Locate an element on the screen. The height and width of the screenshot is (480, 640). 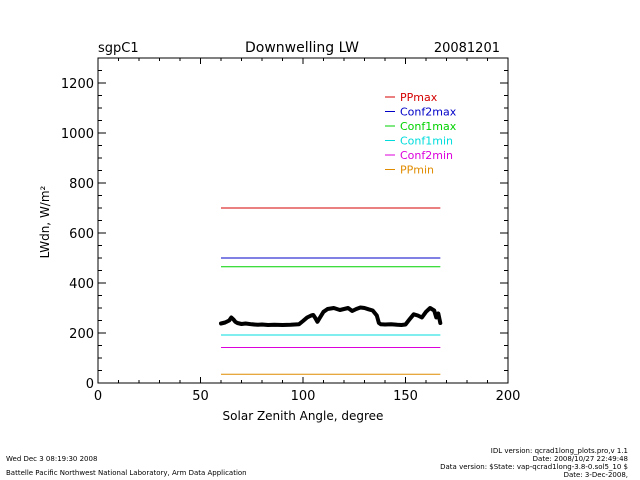
x-tick-label: 150 is located at coordinates (405, 396).